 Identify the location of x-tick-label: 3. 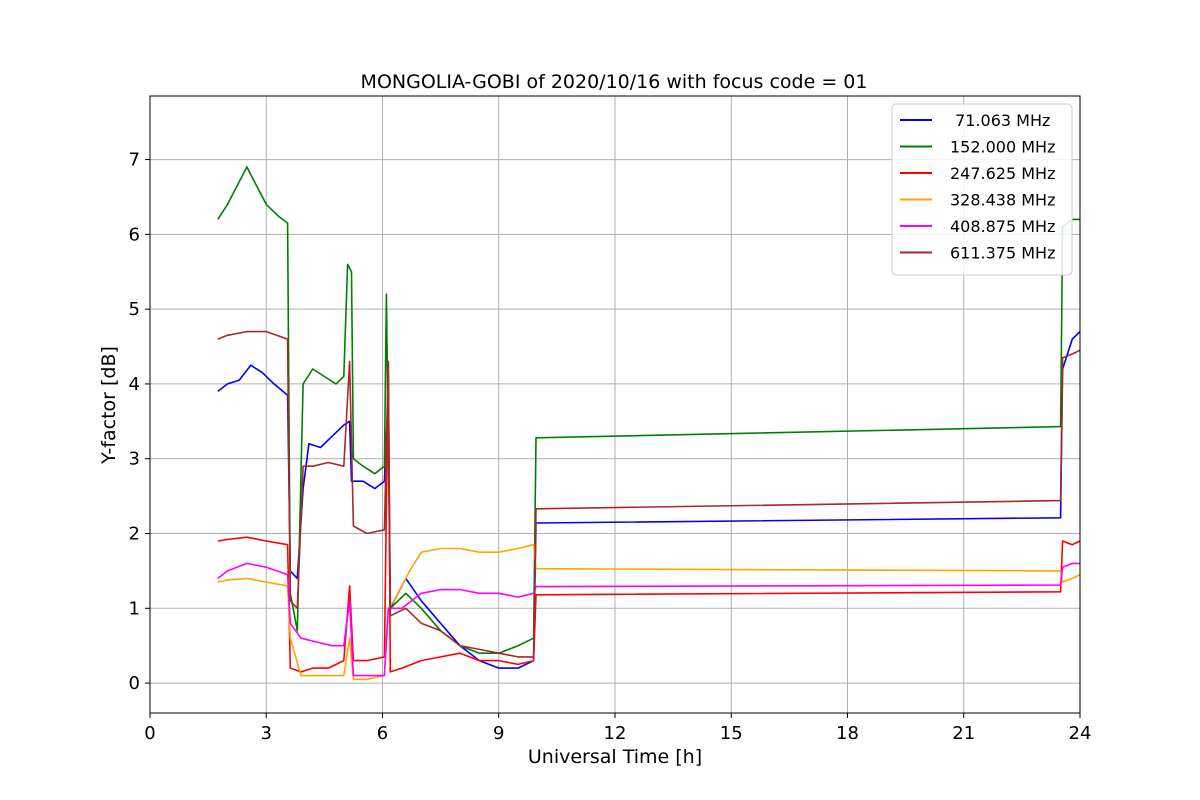
(266, 733).